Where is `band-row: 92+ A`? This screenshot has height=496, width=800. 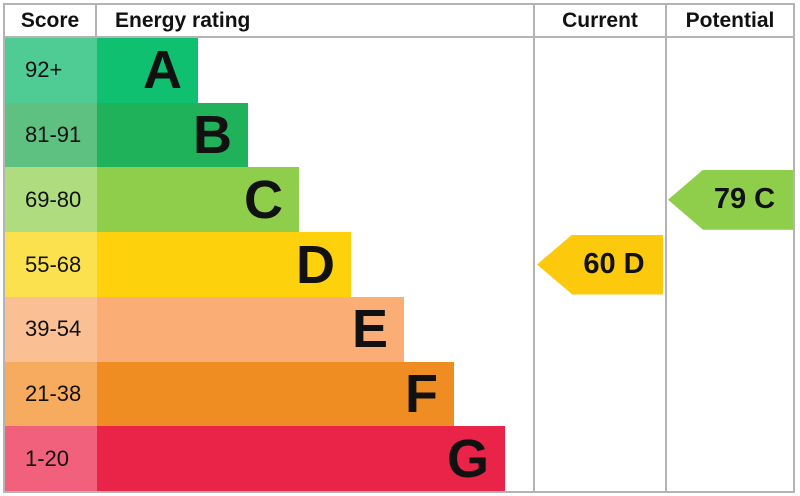
band-row: 92+ A is located at coordinates (269, 70).